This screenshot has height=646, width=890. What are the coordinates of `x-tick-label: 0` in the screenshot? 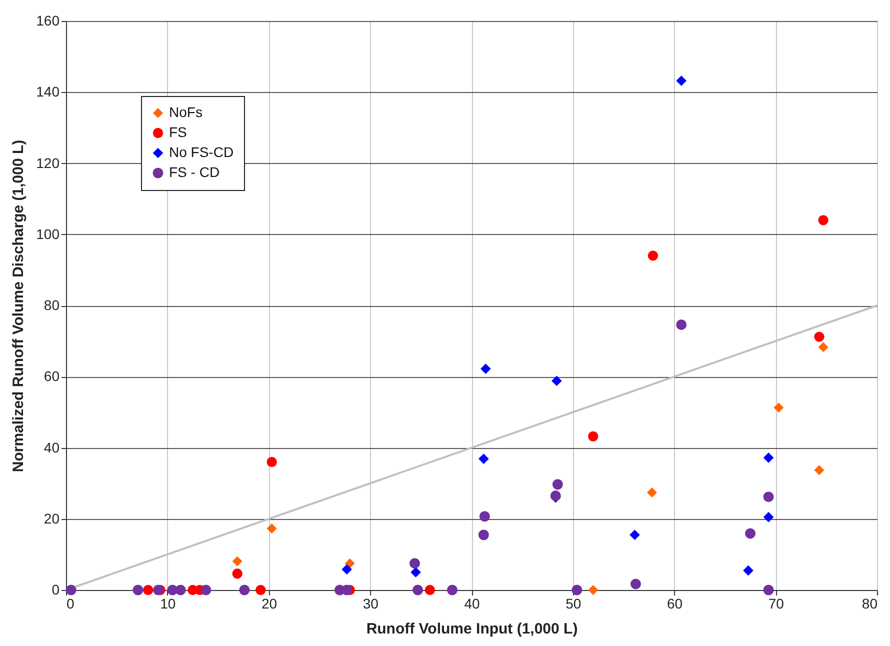 It's located at (70, 604).